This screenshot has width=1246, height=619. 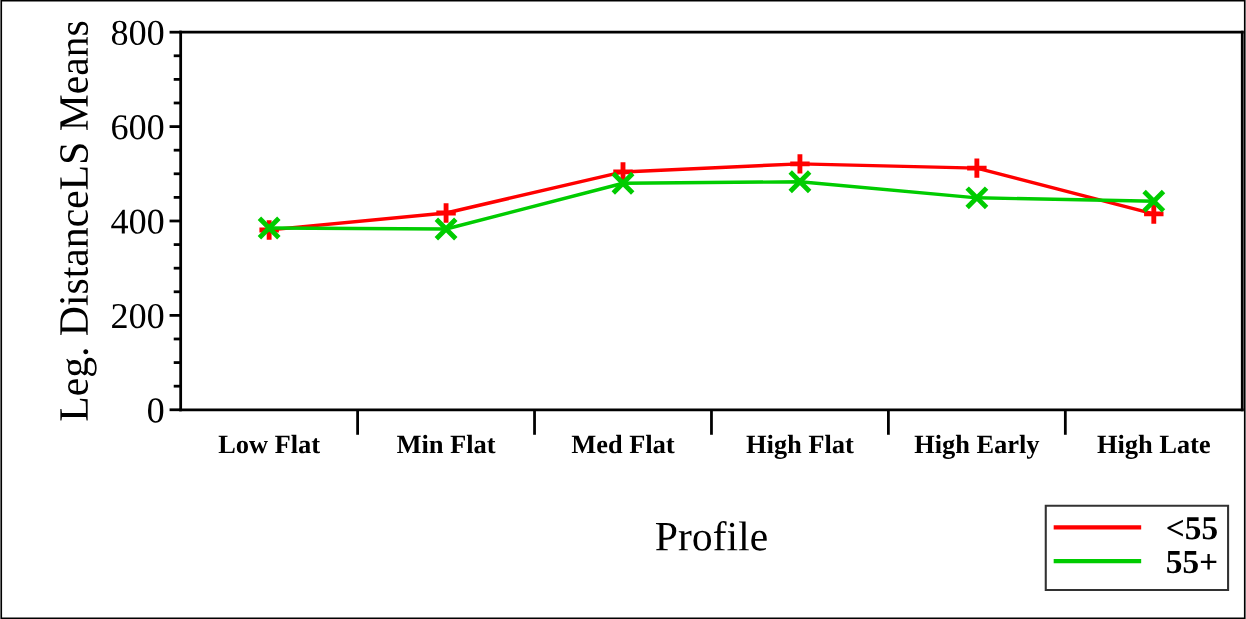 What do you see at coordinates (800, 446) in the screenshot?
I see `x-tick-label: High Flat` at bounding box center [800, 446].